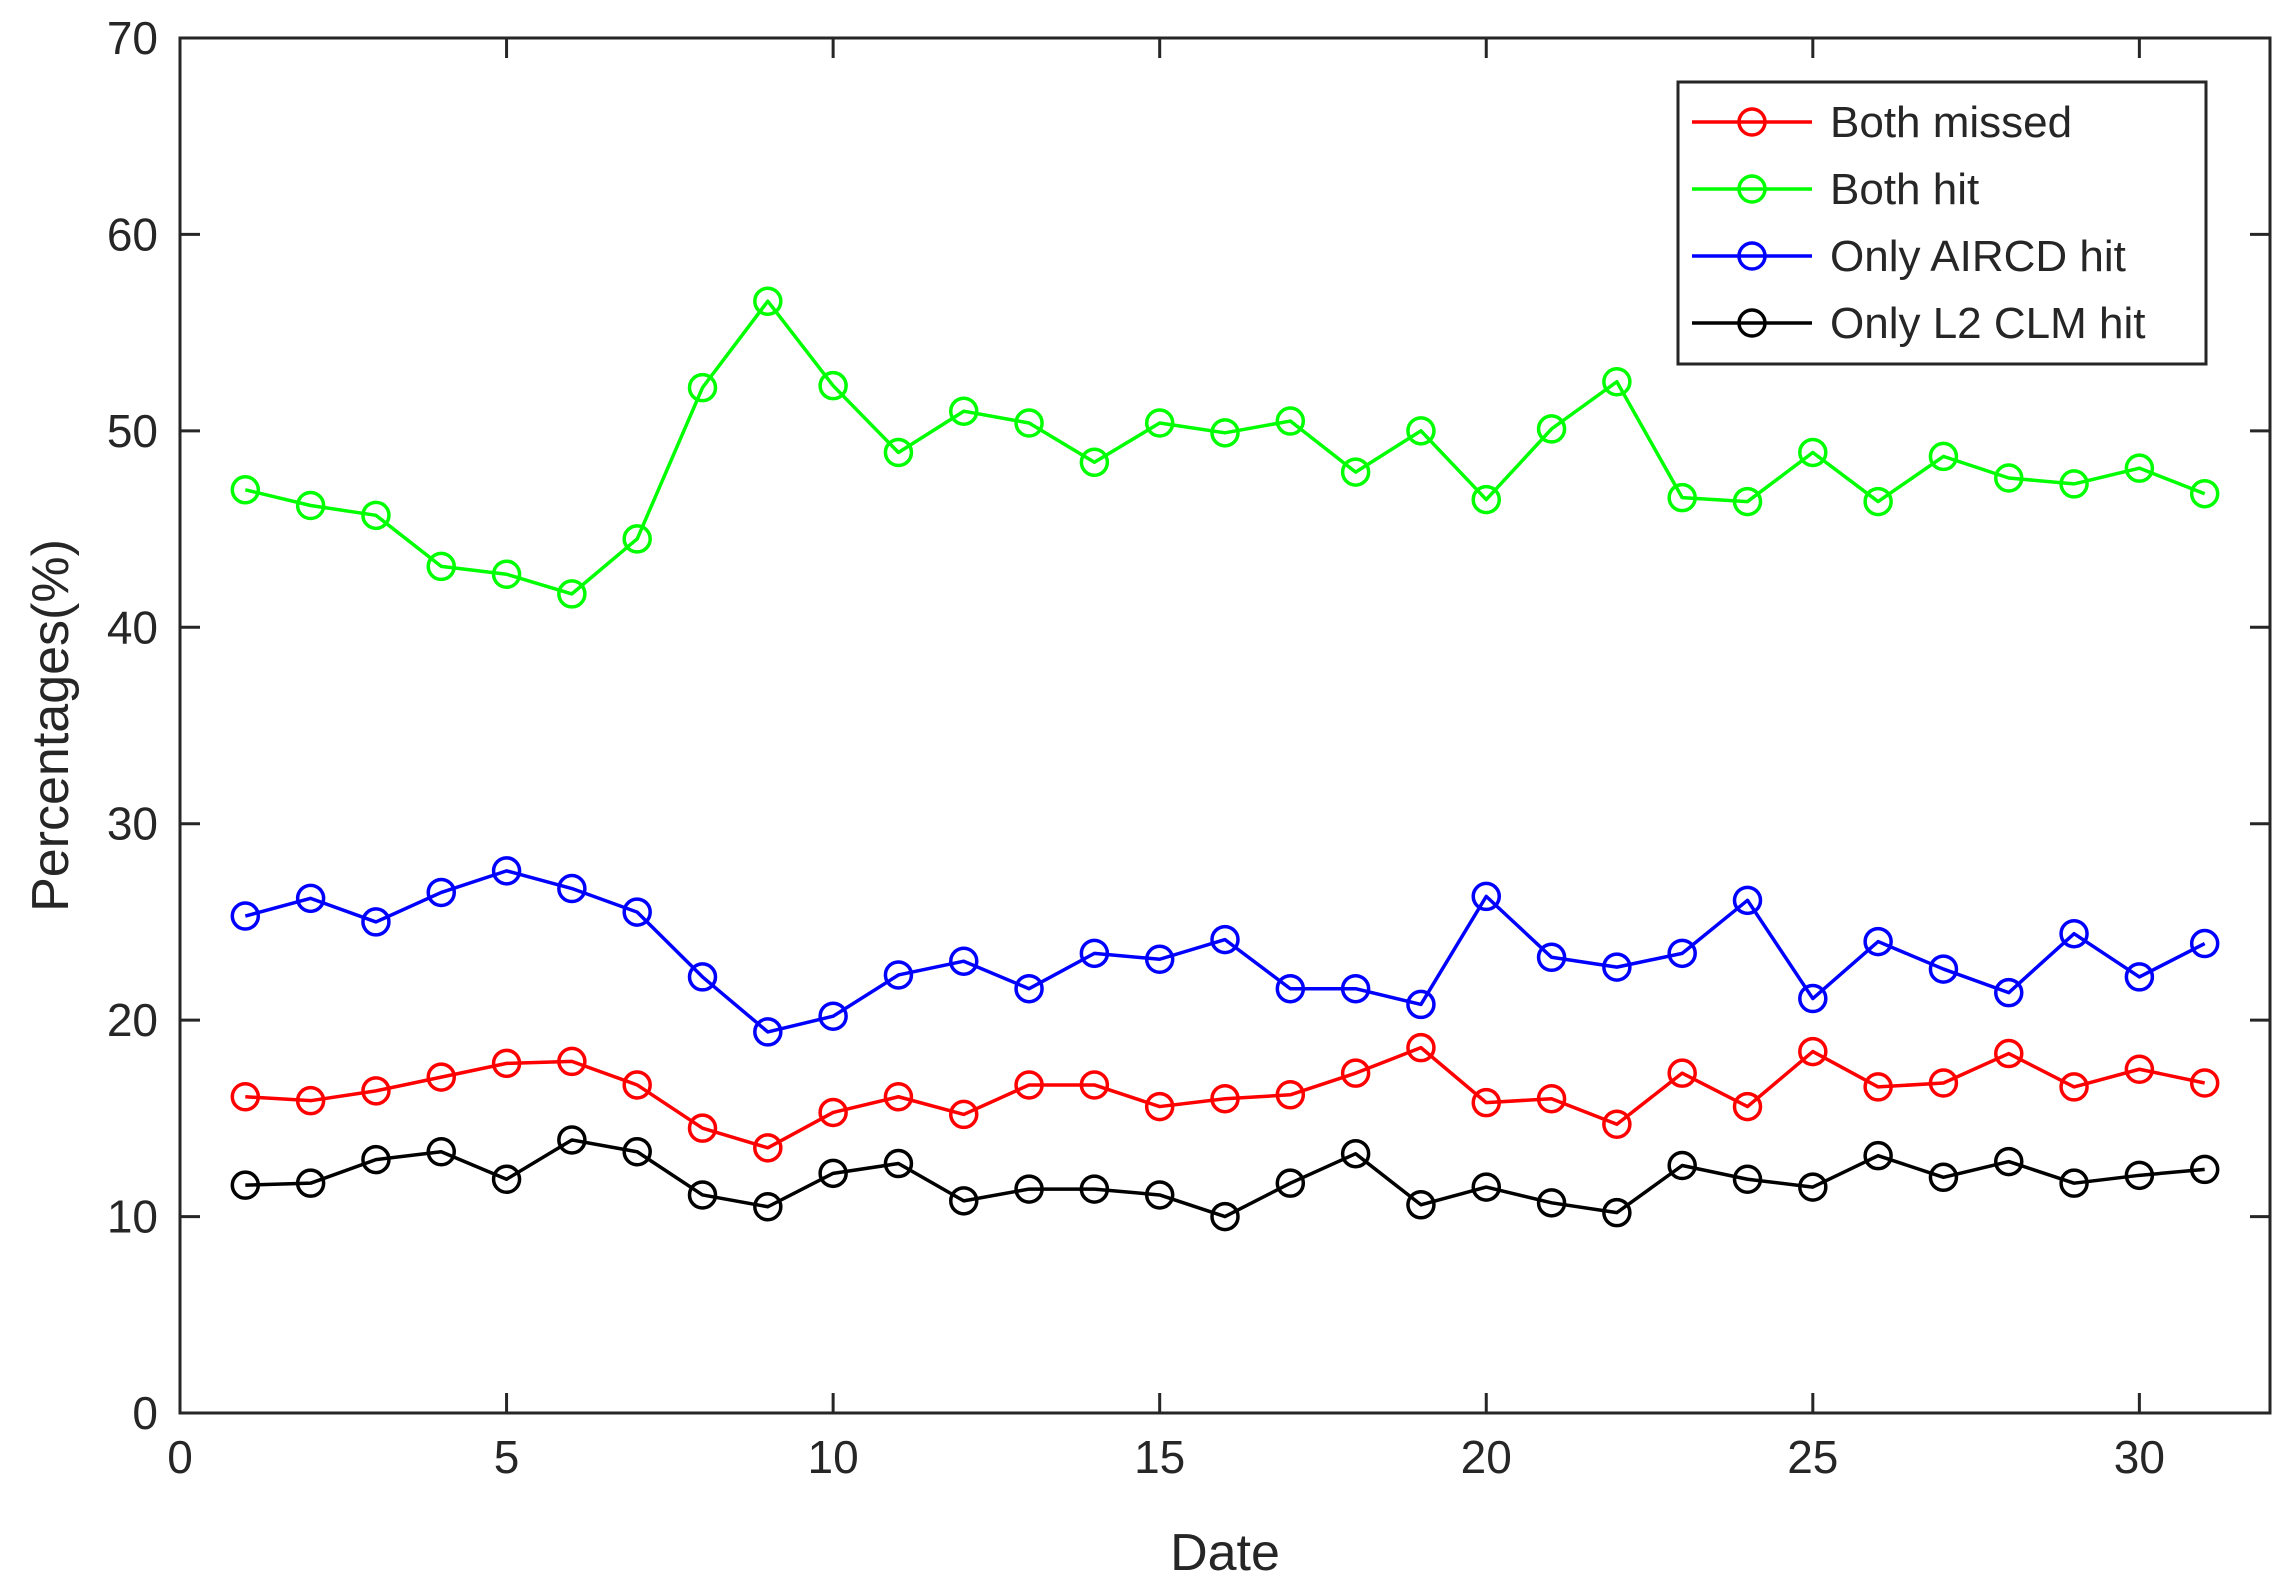 The width and height of the screenshot is (2293, 1592). I want to click on y-tick-label: 20, so click(132, 1020).